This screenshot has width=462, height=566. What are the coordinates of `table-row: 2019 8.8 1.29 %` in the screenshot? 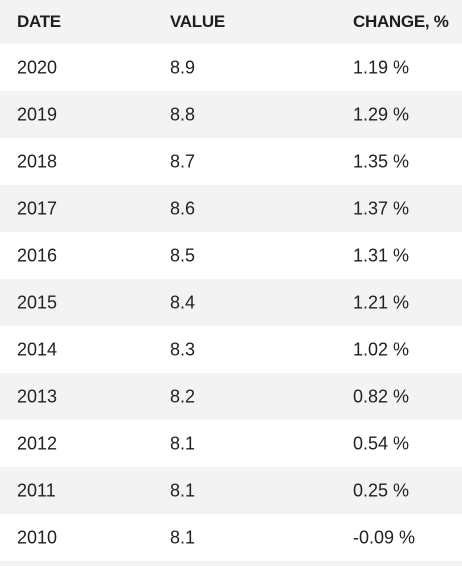 It's located at (231, 114).